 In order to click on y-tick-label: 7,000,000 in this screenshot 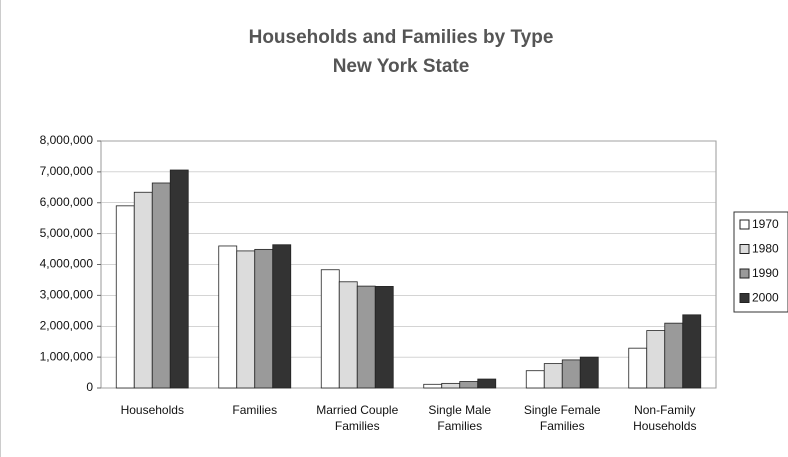, I will do `click(67, 171)`.